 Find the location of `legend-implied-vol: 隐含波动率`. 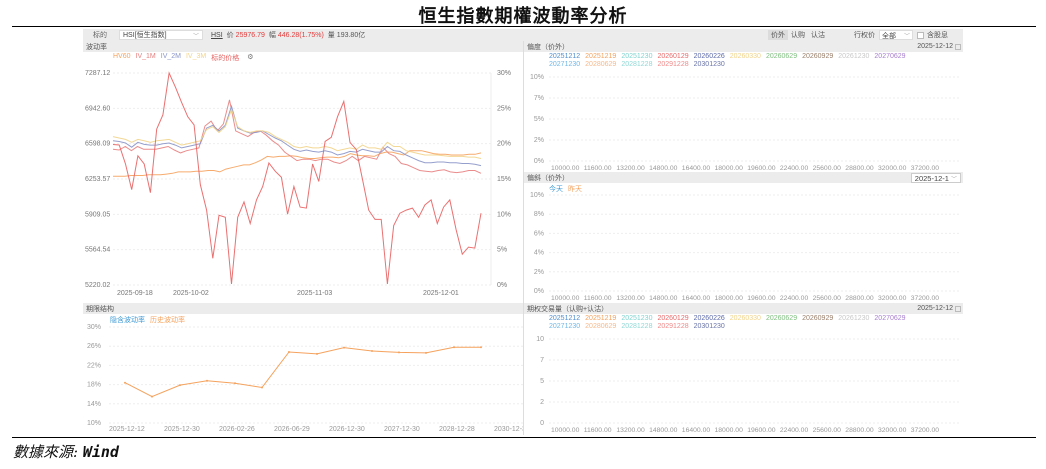

legend-implied-vol: 隐含波动率 is located at coordinates (127, 320).